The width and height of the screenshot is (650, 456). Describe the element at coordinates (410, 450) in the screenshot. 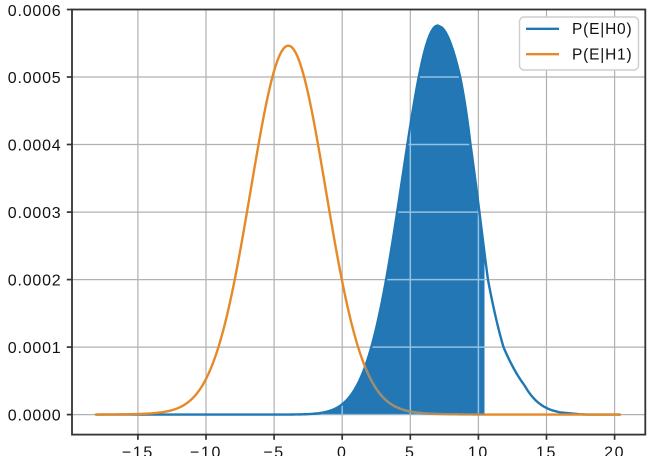

I see `svg-text: 5` at that location.